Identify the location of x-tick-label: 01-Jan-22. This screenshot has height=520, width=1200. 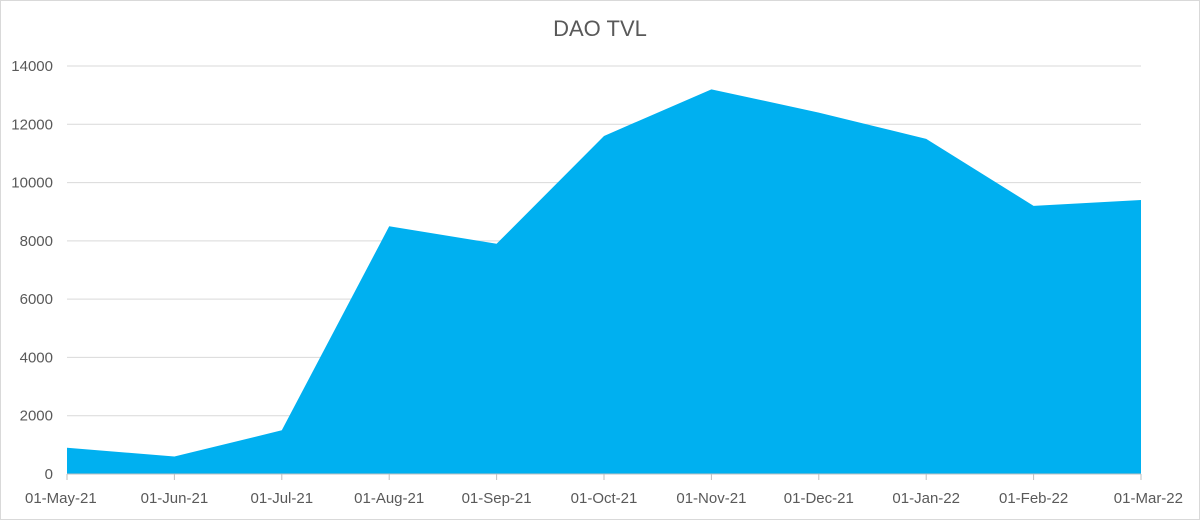
(926, 498).